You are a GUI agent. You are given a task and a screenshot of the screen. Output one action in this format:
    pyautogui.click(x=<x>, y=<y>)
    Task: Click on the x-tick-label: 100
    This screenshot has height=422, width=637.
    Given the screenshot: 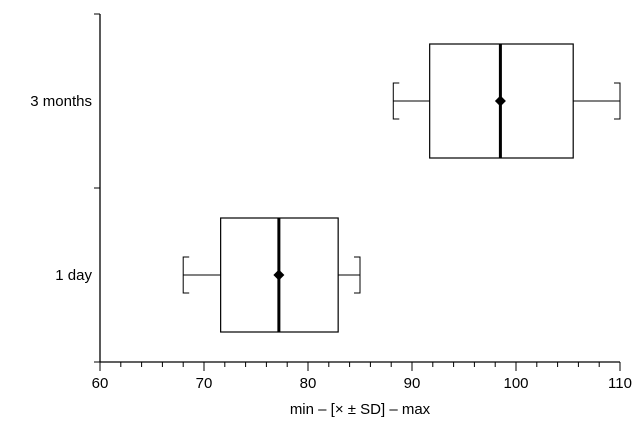 What is the action you would take?
    pyautogui.click(x=515, y=383)
    